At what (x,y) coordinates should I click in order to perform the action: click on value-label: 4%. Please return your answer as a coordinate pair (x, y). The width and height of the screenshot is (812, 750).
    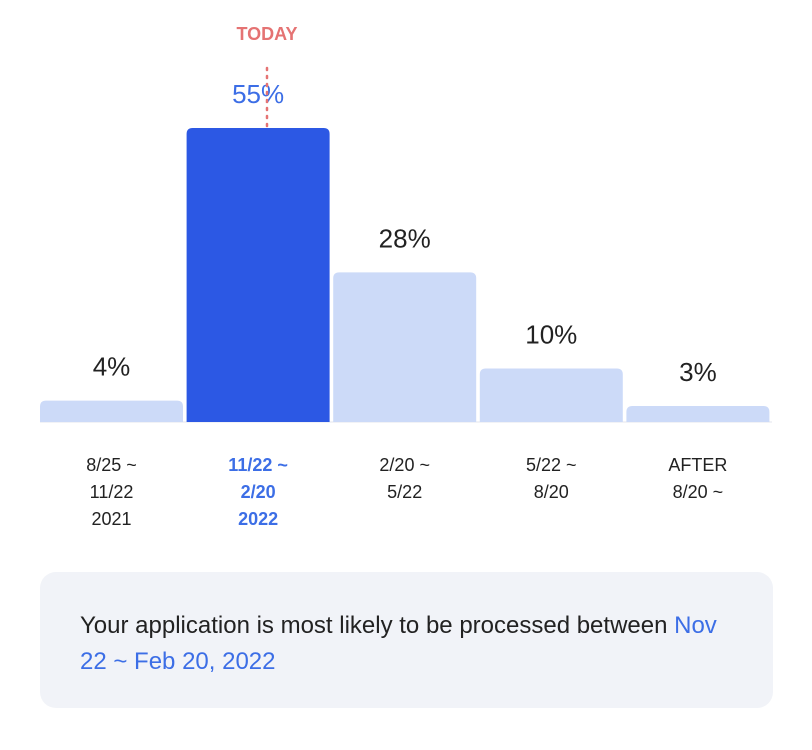
    Looking at the image, I should click on (112, 367).